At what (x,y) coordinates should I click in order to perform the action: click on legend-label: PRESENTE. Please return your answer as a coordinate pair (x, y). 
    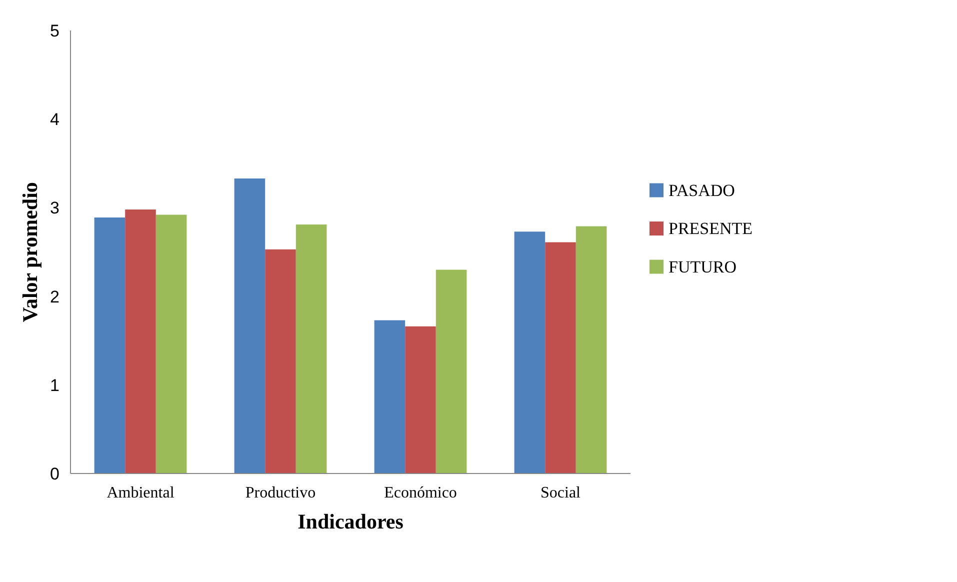
    Looking at the image, I should click on (710, 228).